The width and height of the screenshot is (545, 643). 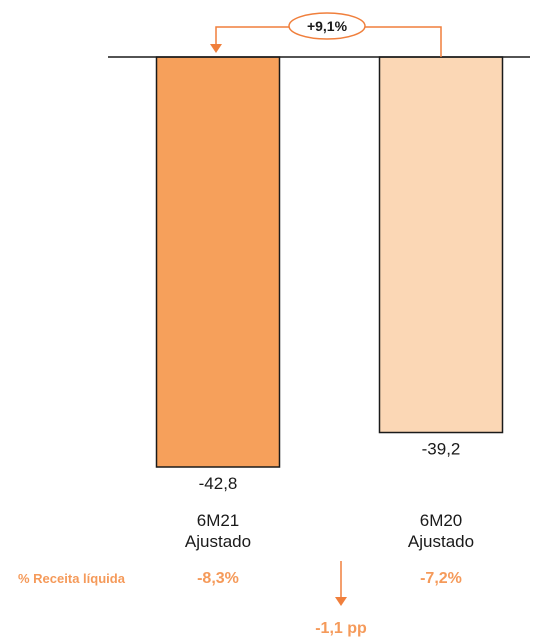 I want to click on category-label: 6M20, so click(x=441, y=520).